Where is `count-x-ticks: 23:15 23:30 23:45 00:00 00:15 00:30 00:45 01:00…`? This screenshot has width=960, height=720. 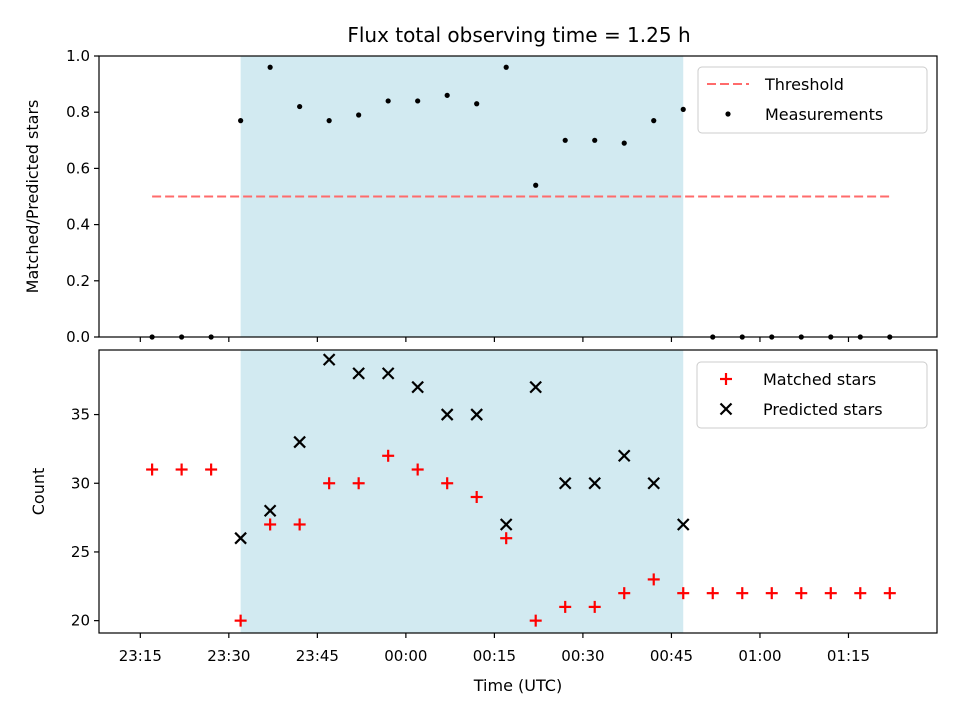
count-x-ticks: 23:15 23:30 23:45 00:00 00:15 00:30 00:45 01:00… is located at coordinates (494, 649).